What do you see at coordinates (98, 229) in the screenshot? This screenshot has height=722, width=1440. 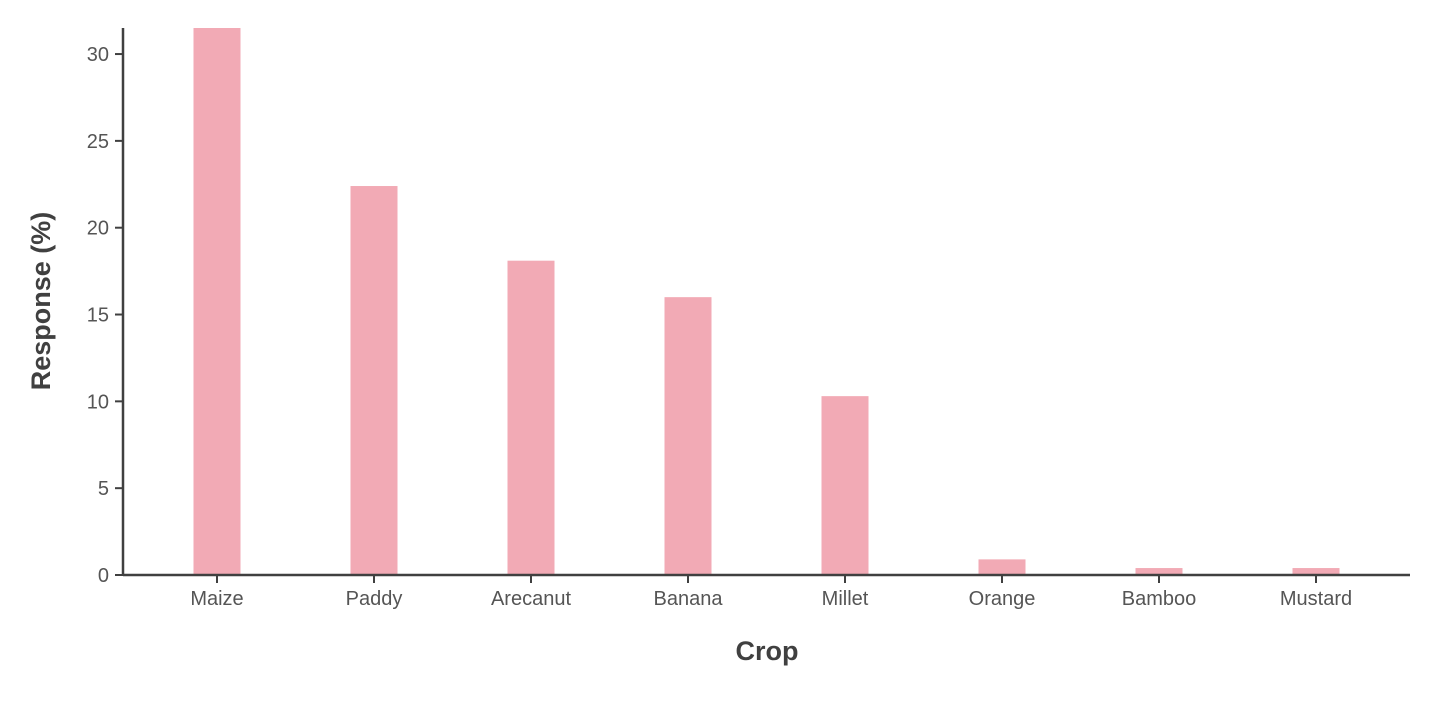 I see `y-tick-label: 20` at bounding box center [98, 229].